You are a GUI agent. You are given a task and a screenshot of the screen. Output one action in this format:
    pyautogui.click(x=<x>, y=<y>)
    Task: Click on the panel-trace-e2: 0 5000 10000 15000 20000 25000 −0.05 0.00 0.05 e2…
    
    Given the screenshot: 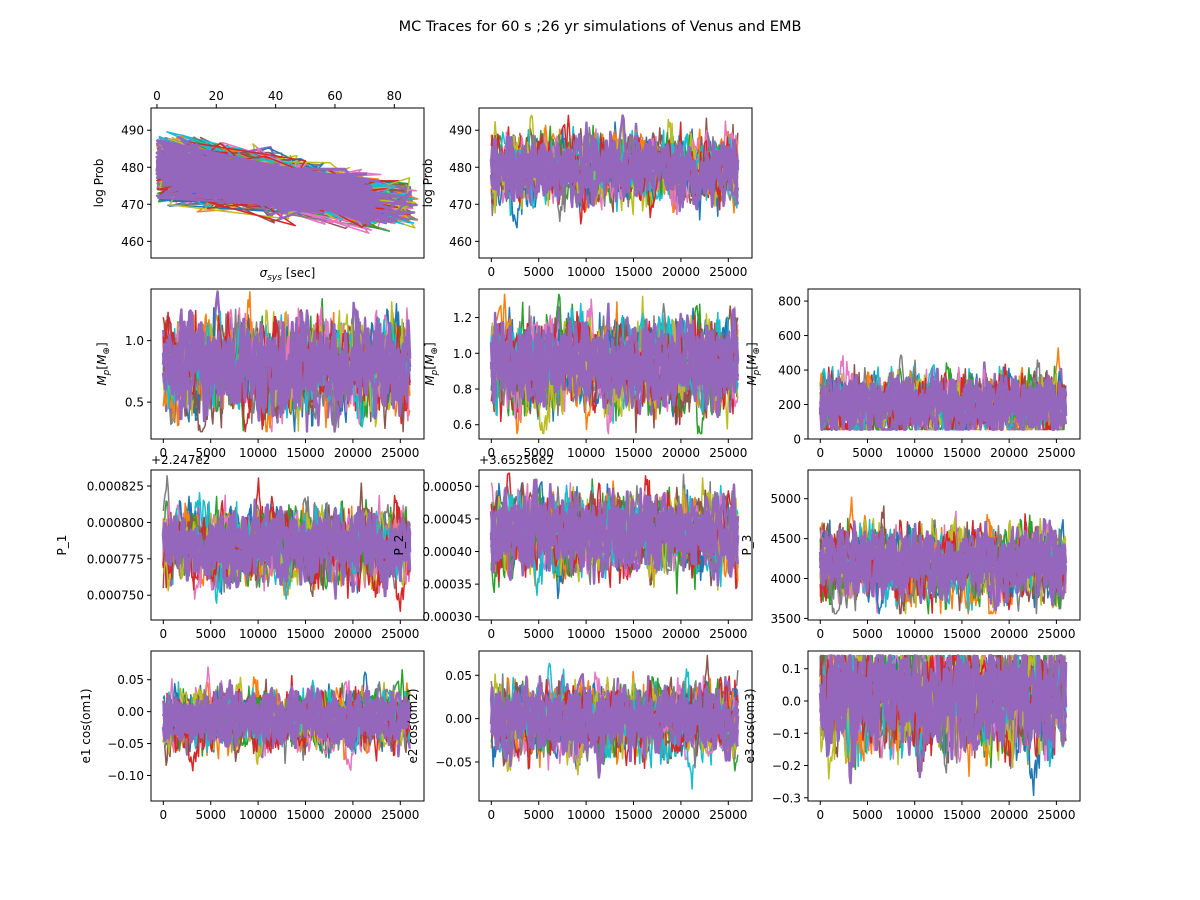 What is the action you would take?
    pyautogui.click(x=579, y=736)
    